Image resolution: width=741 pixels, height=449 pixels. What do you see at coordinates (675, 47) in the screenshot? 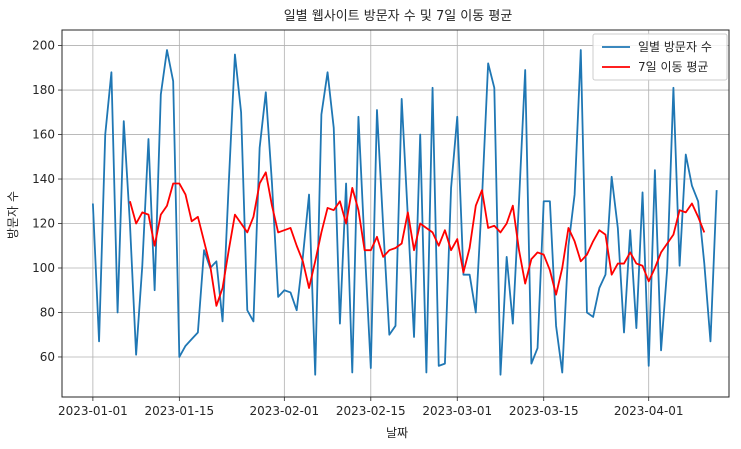
I see `legend-label-daily: 일별 방문자 수` at bounding box center [675, 47].